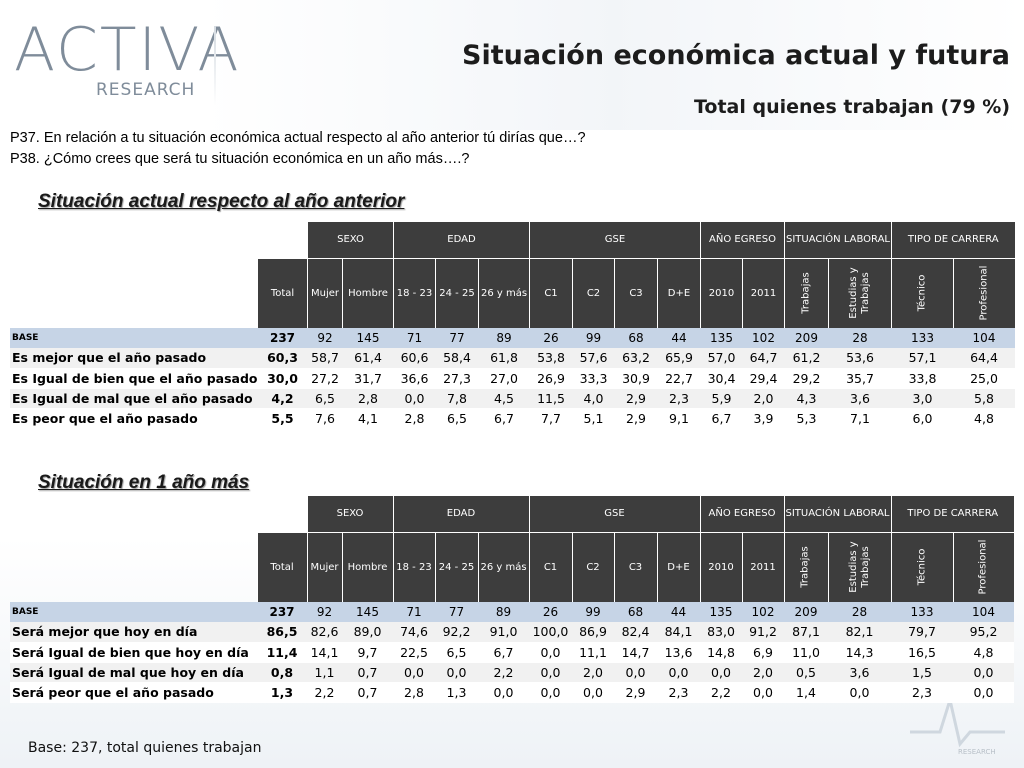 This screenshot has width=1024, height=768. I want to click on table-cell: 4,3, so click(806, 398).